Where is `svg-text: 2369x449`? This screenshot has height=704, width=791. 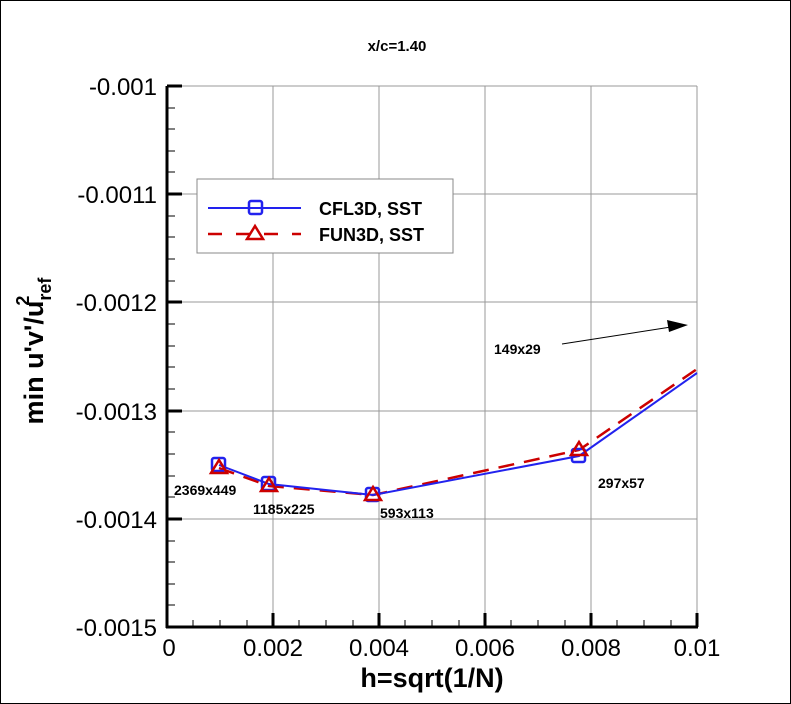 svg-text: 2369x449 is located at coordinates (205, 490).